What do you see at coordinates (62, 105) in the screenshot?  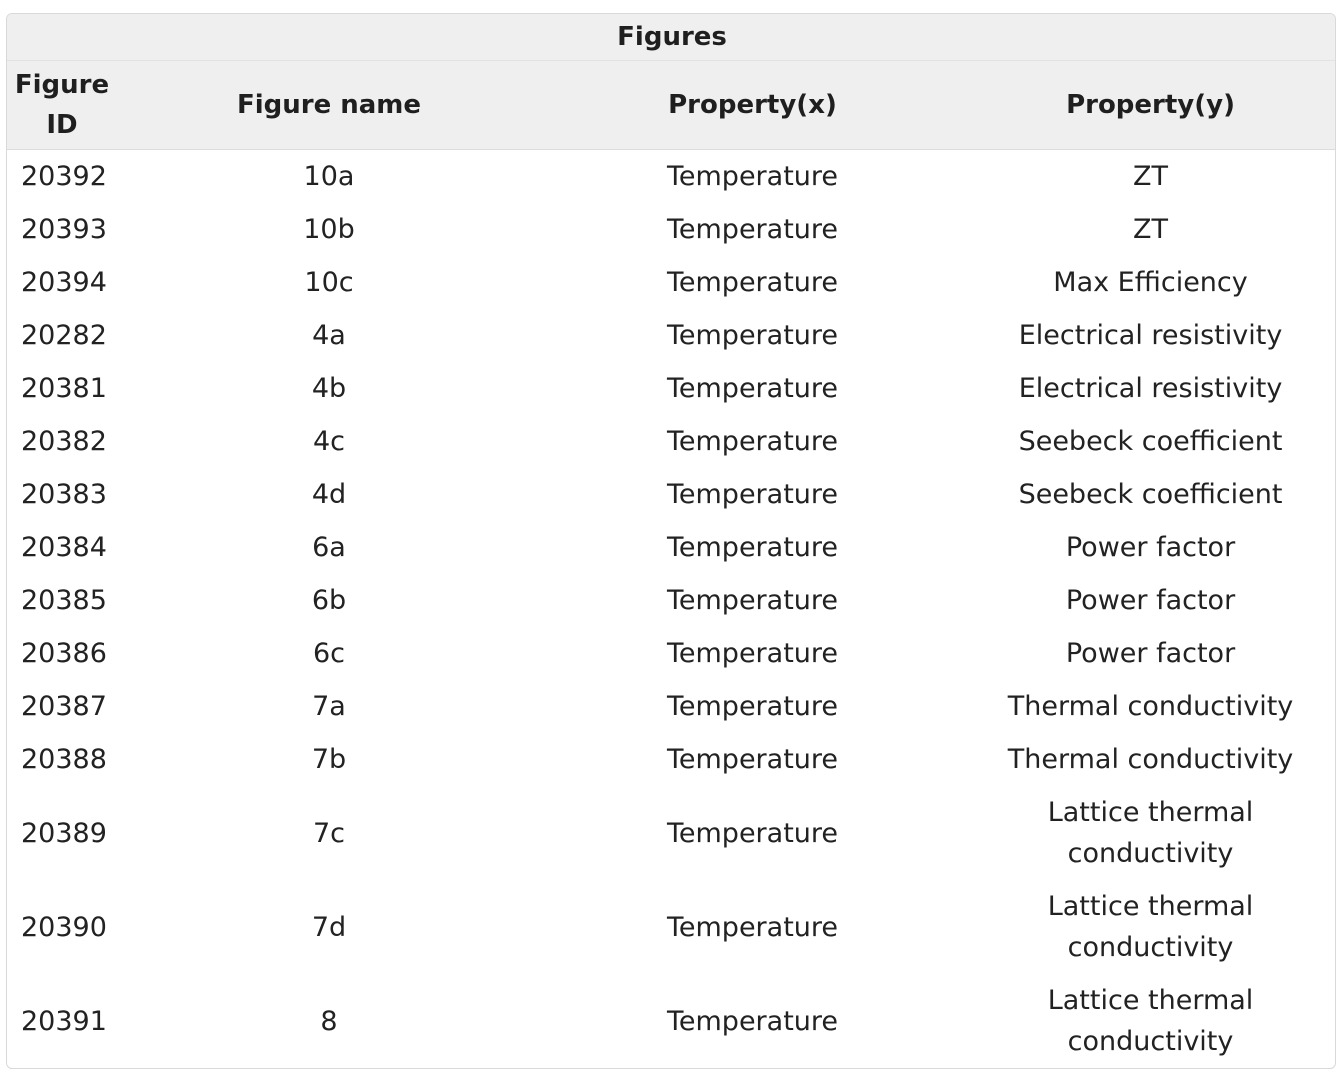 I see `column-header-figure-id: Figure ID` at bounding box center [62, 105].